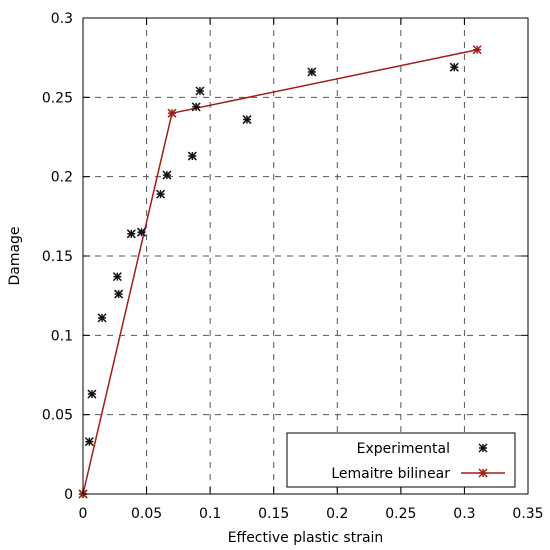 Image resolution: width=550 pixels, height=550 pixels. I want to click on x-axis-label: Effective plastic strain, so click(306, 538).